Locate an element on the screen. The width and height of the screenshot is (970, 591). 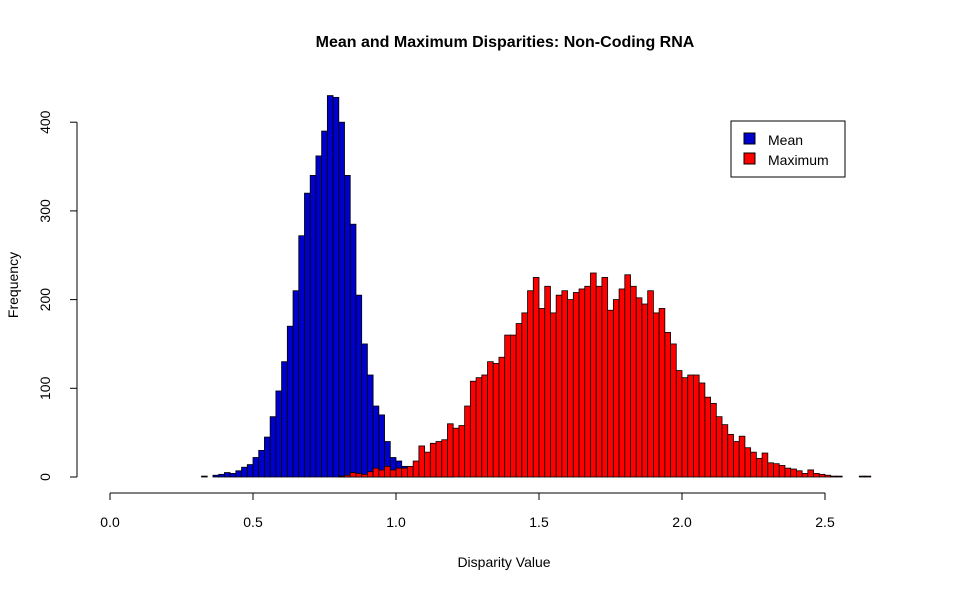
legend-box is located at coordinates (788, 149).